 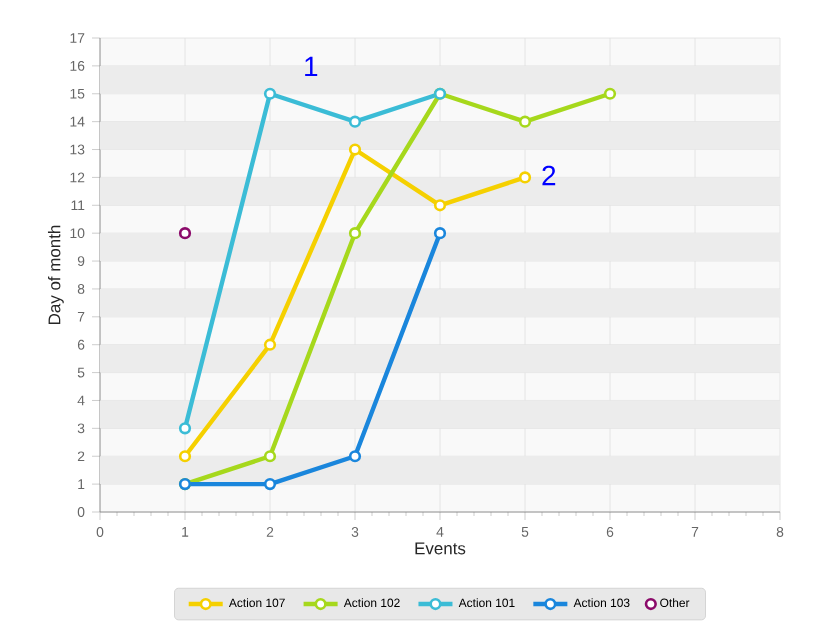 What do you see at coordinates (440, 548) in the screenshot?
I see `x-axis-title: Events` at bounding box center [440, 548].